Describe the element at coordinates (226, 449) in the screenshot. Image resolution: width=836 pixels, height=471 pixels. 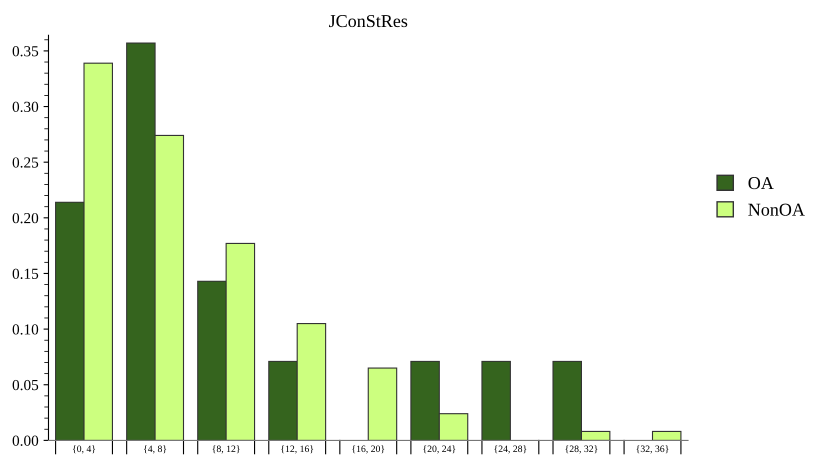
I see `x-tick-label: {8, 12}` at that location.